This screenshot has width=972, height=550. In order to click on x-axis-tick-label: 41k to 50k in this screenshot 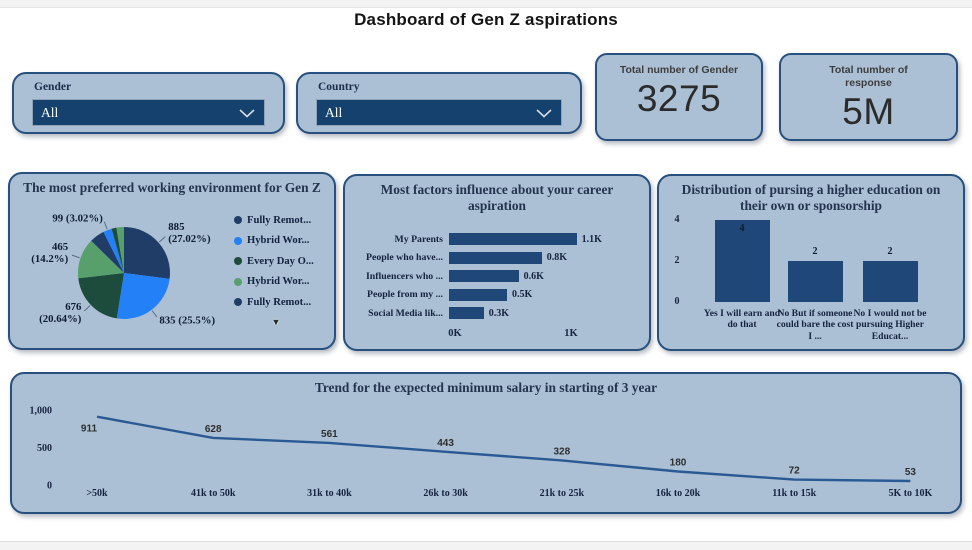, I will do `click(213, 493)`.